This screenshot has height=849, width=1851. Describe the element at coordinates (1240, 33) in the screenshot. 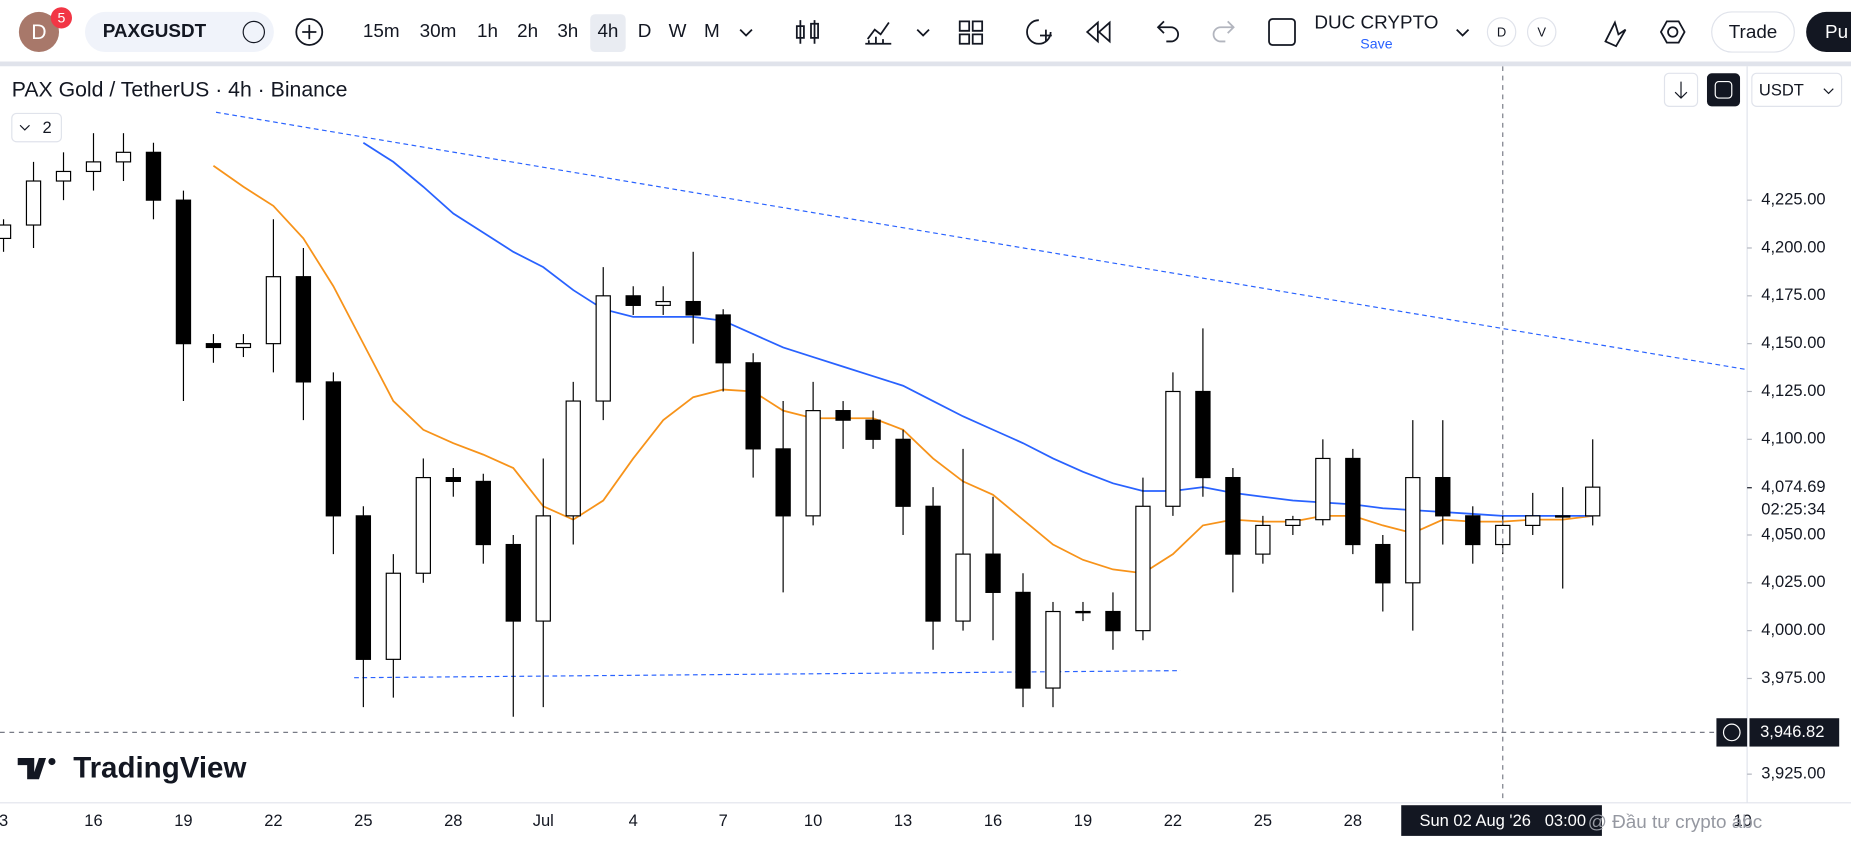

I see `toolbar-icons` at that location.